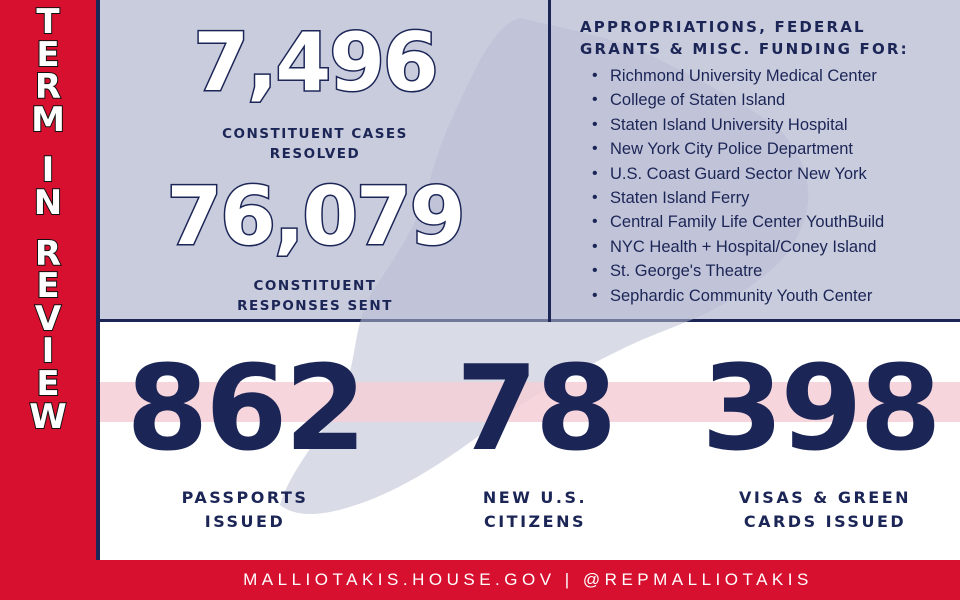 Image resolution: width=960 pixels, height=600 pixels. What do you see at coordinates (744, 49) in the screenshot?
I see `appropriations-title-line2: GRANTS & MISC. FUNDING FOR:` at bounding box center [744, 49].